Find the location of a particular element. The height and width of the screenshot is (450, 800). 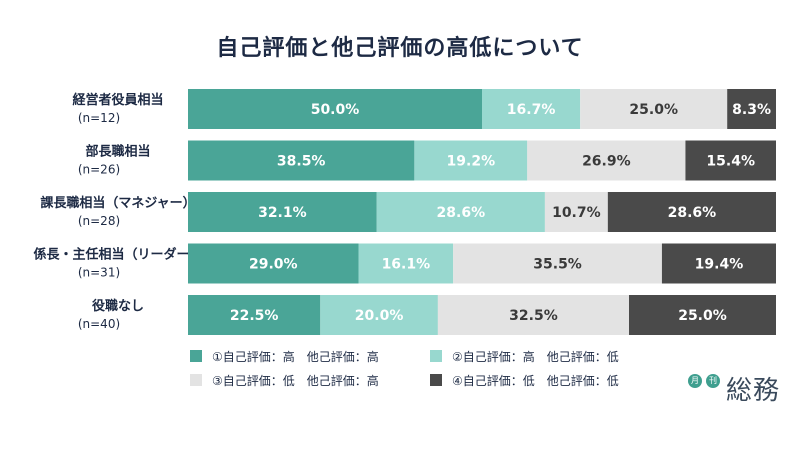

category-sample-size: (n=40) is located at coordinates (99, 324).